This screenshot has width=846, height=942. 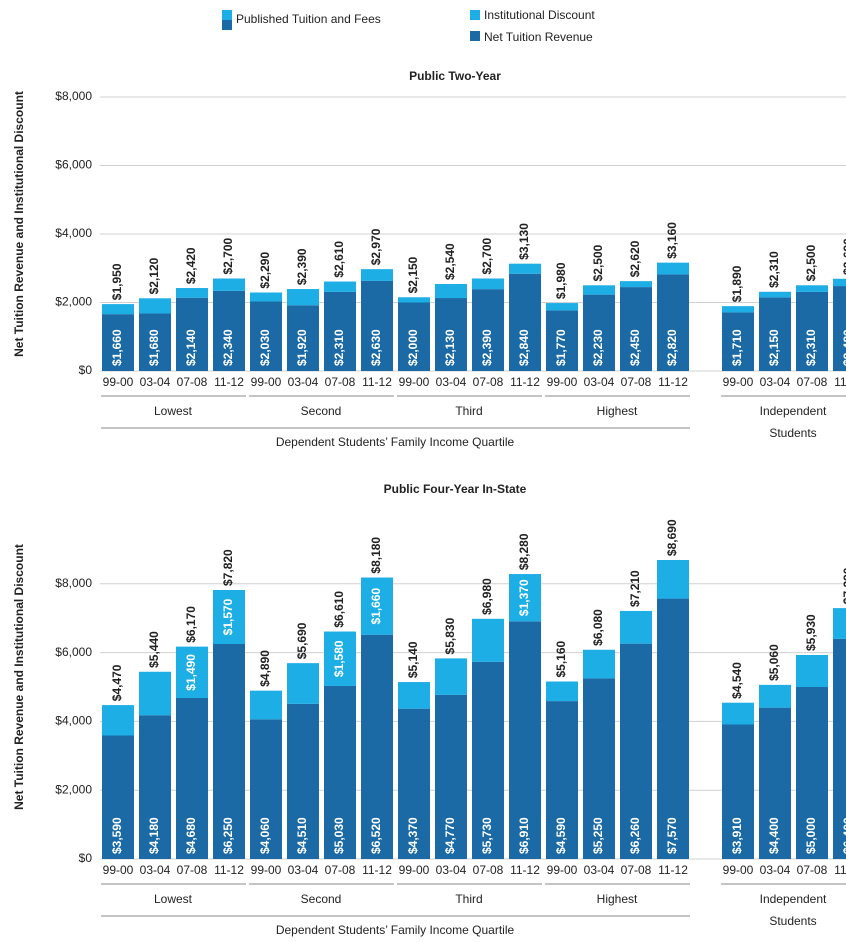 I want to click on y-tick-label: $4,000, so click(x=73, y=721).